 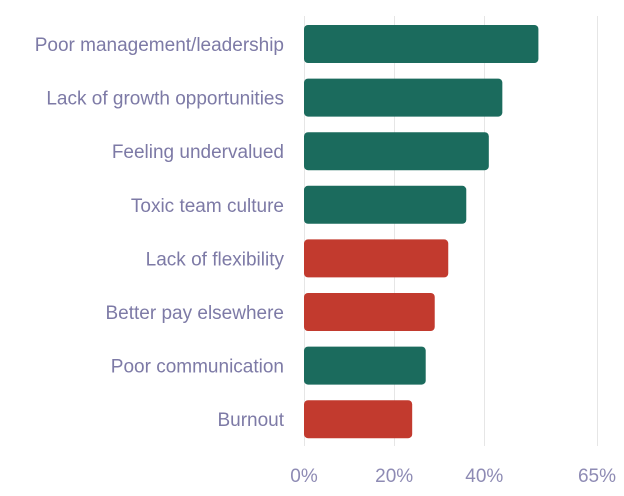 What do you see at coordinates (304, 476) in the screenshot?
I see `x-tick-label: 0%` at bounding box center [304, 476].